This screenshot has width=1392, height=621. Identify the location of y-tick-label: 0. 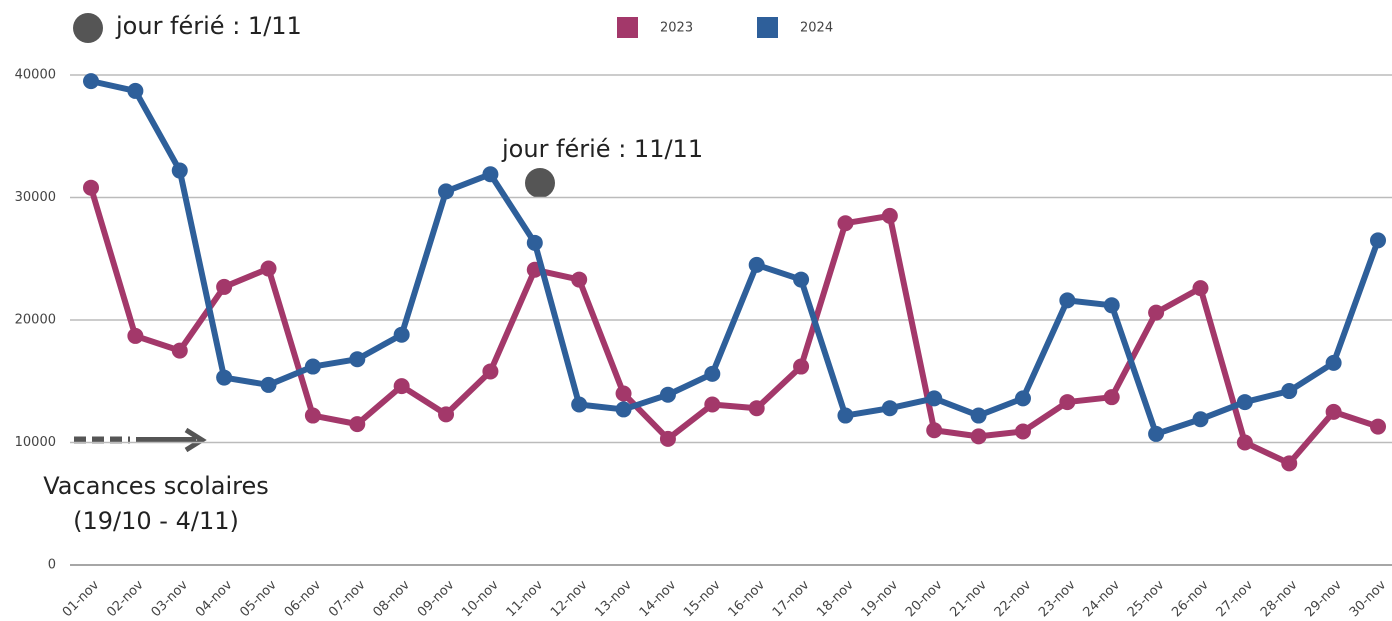
(52, 565).